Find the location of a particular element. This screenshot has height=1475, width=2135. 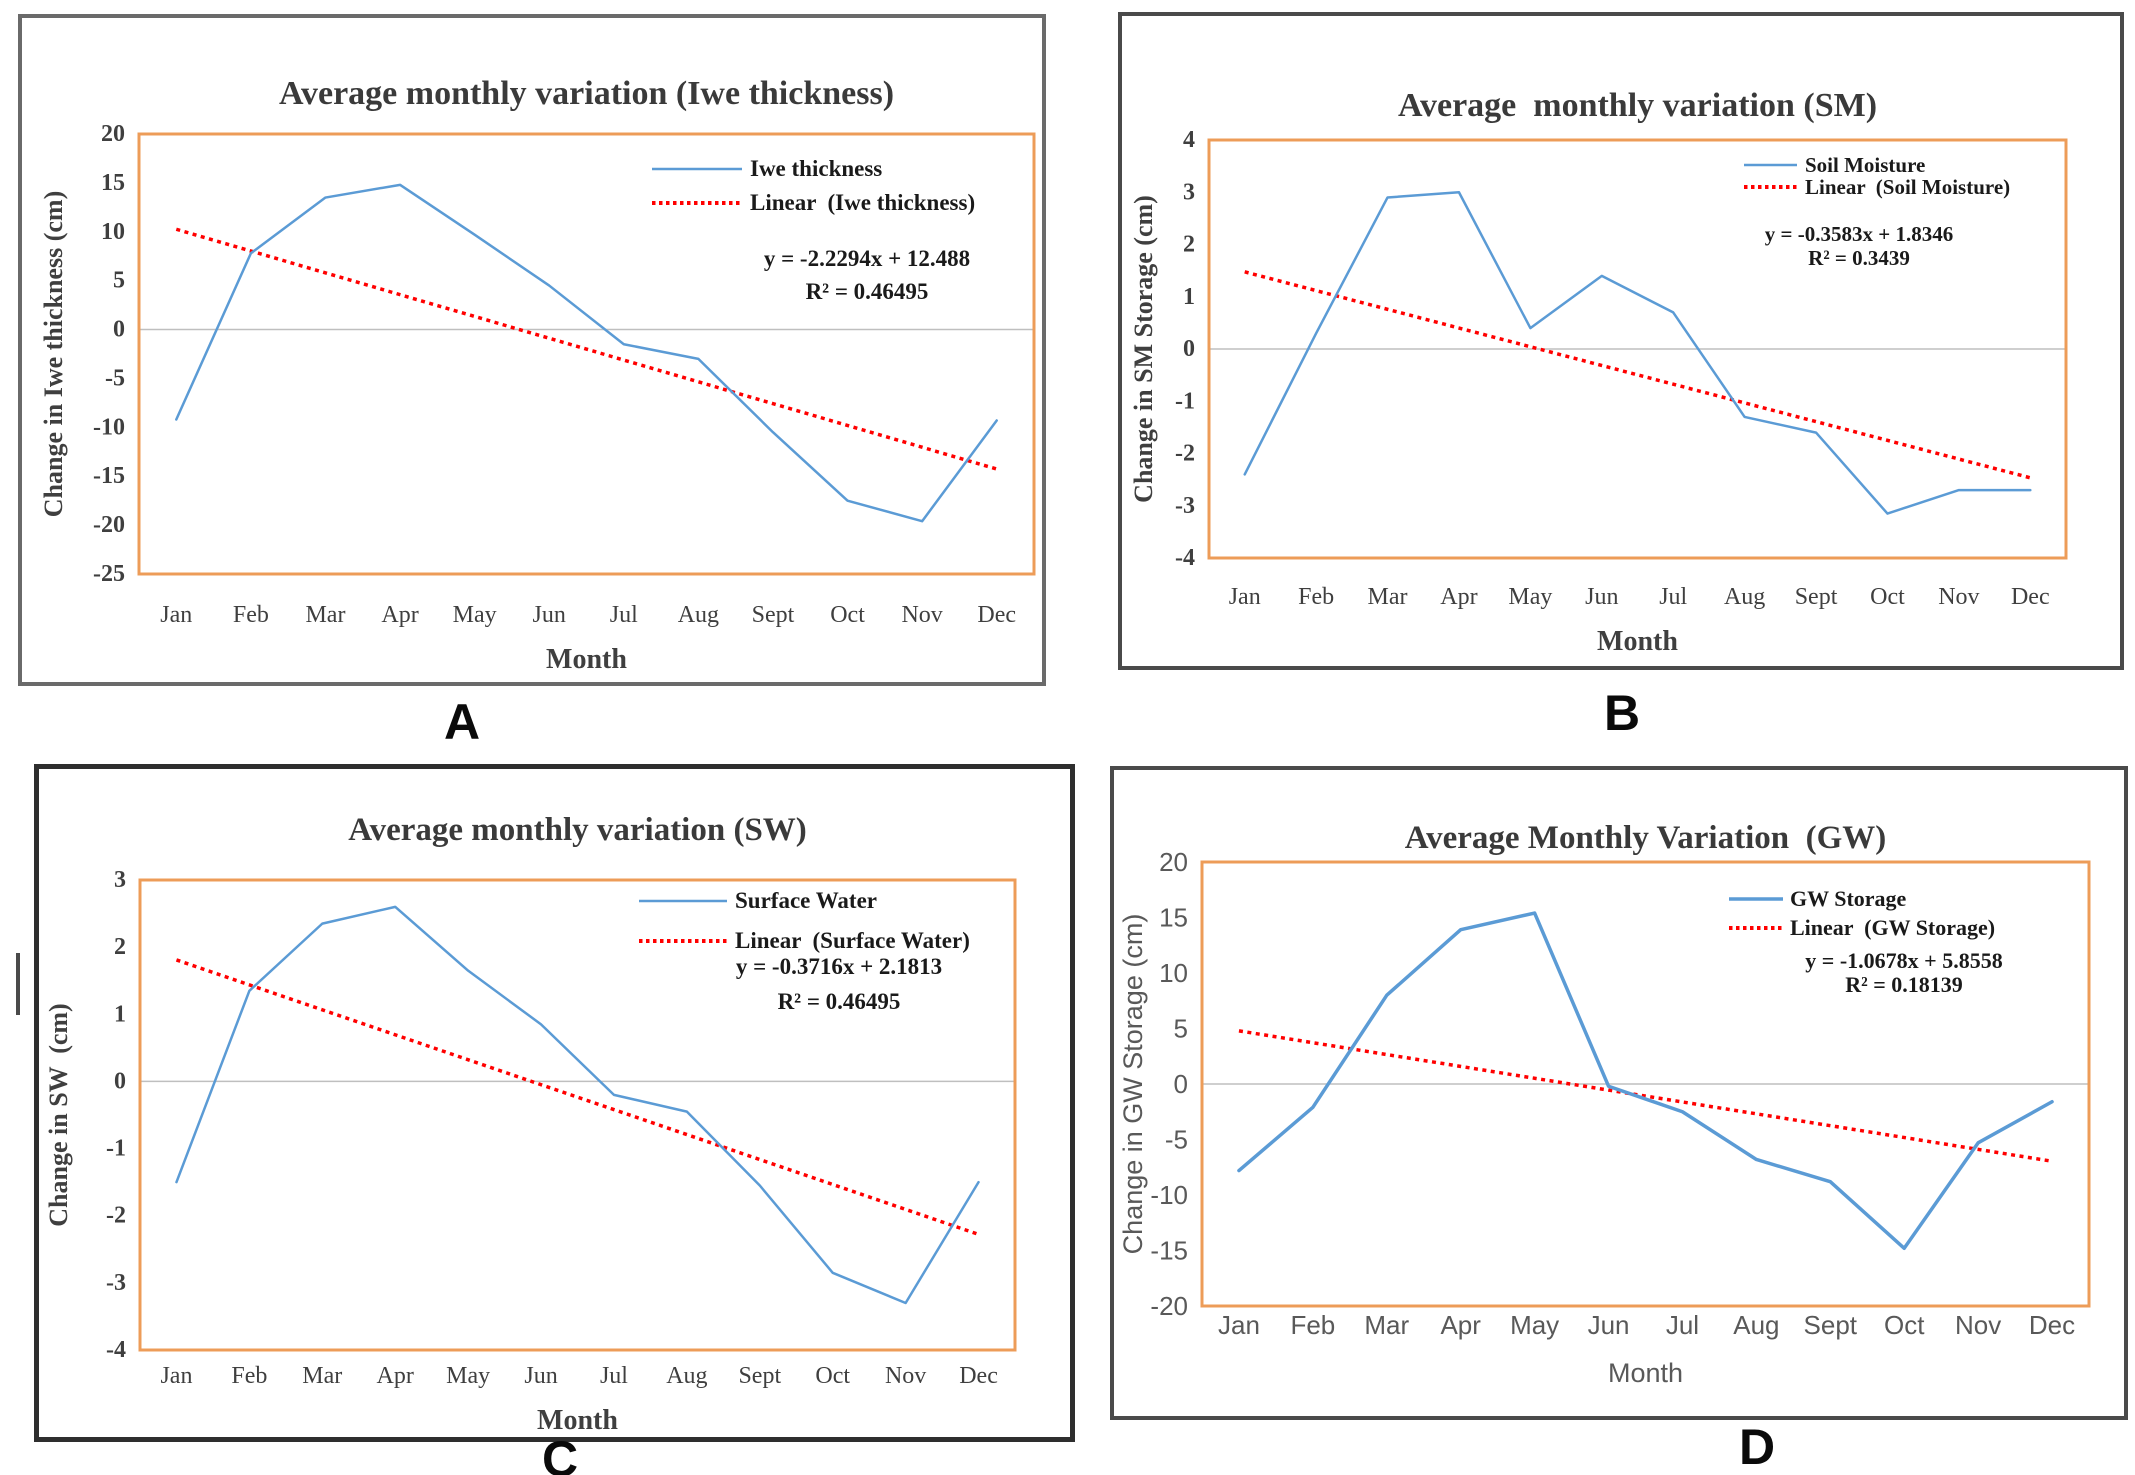

chart-title: Average Monthly Variation (GW) is located at coordinates (1646, 838).